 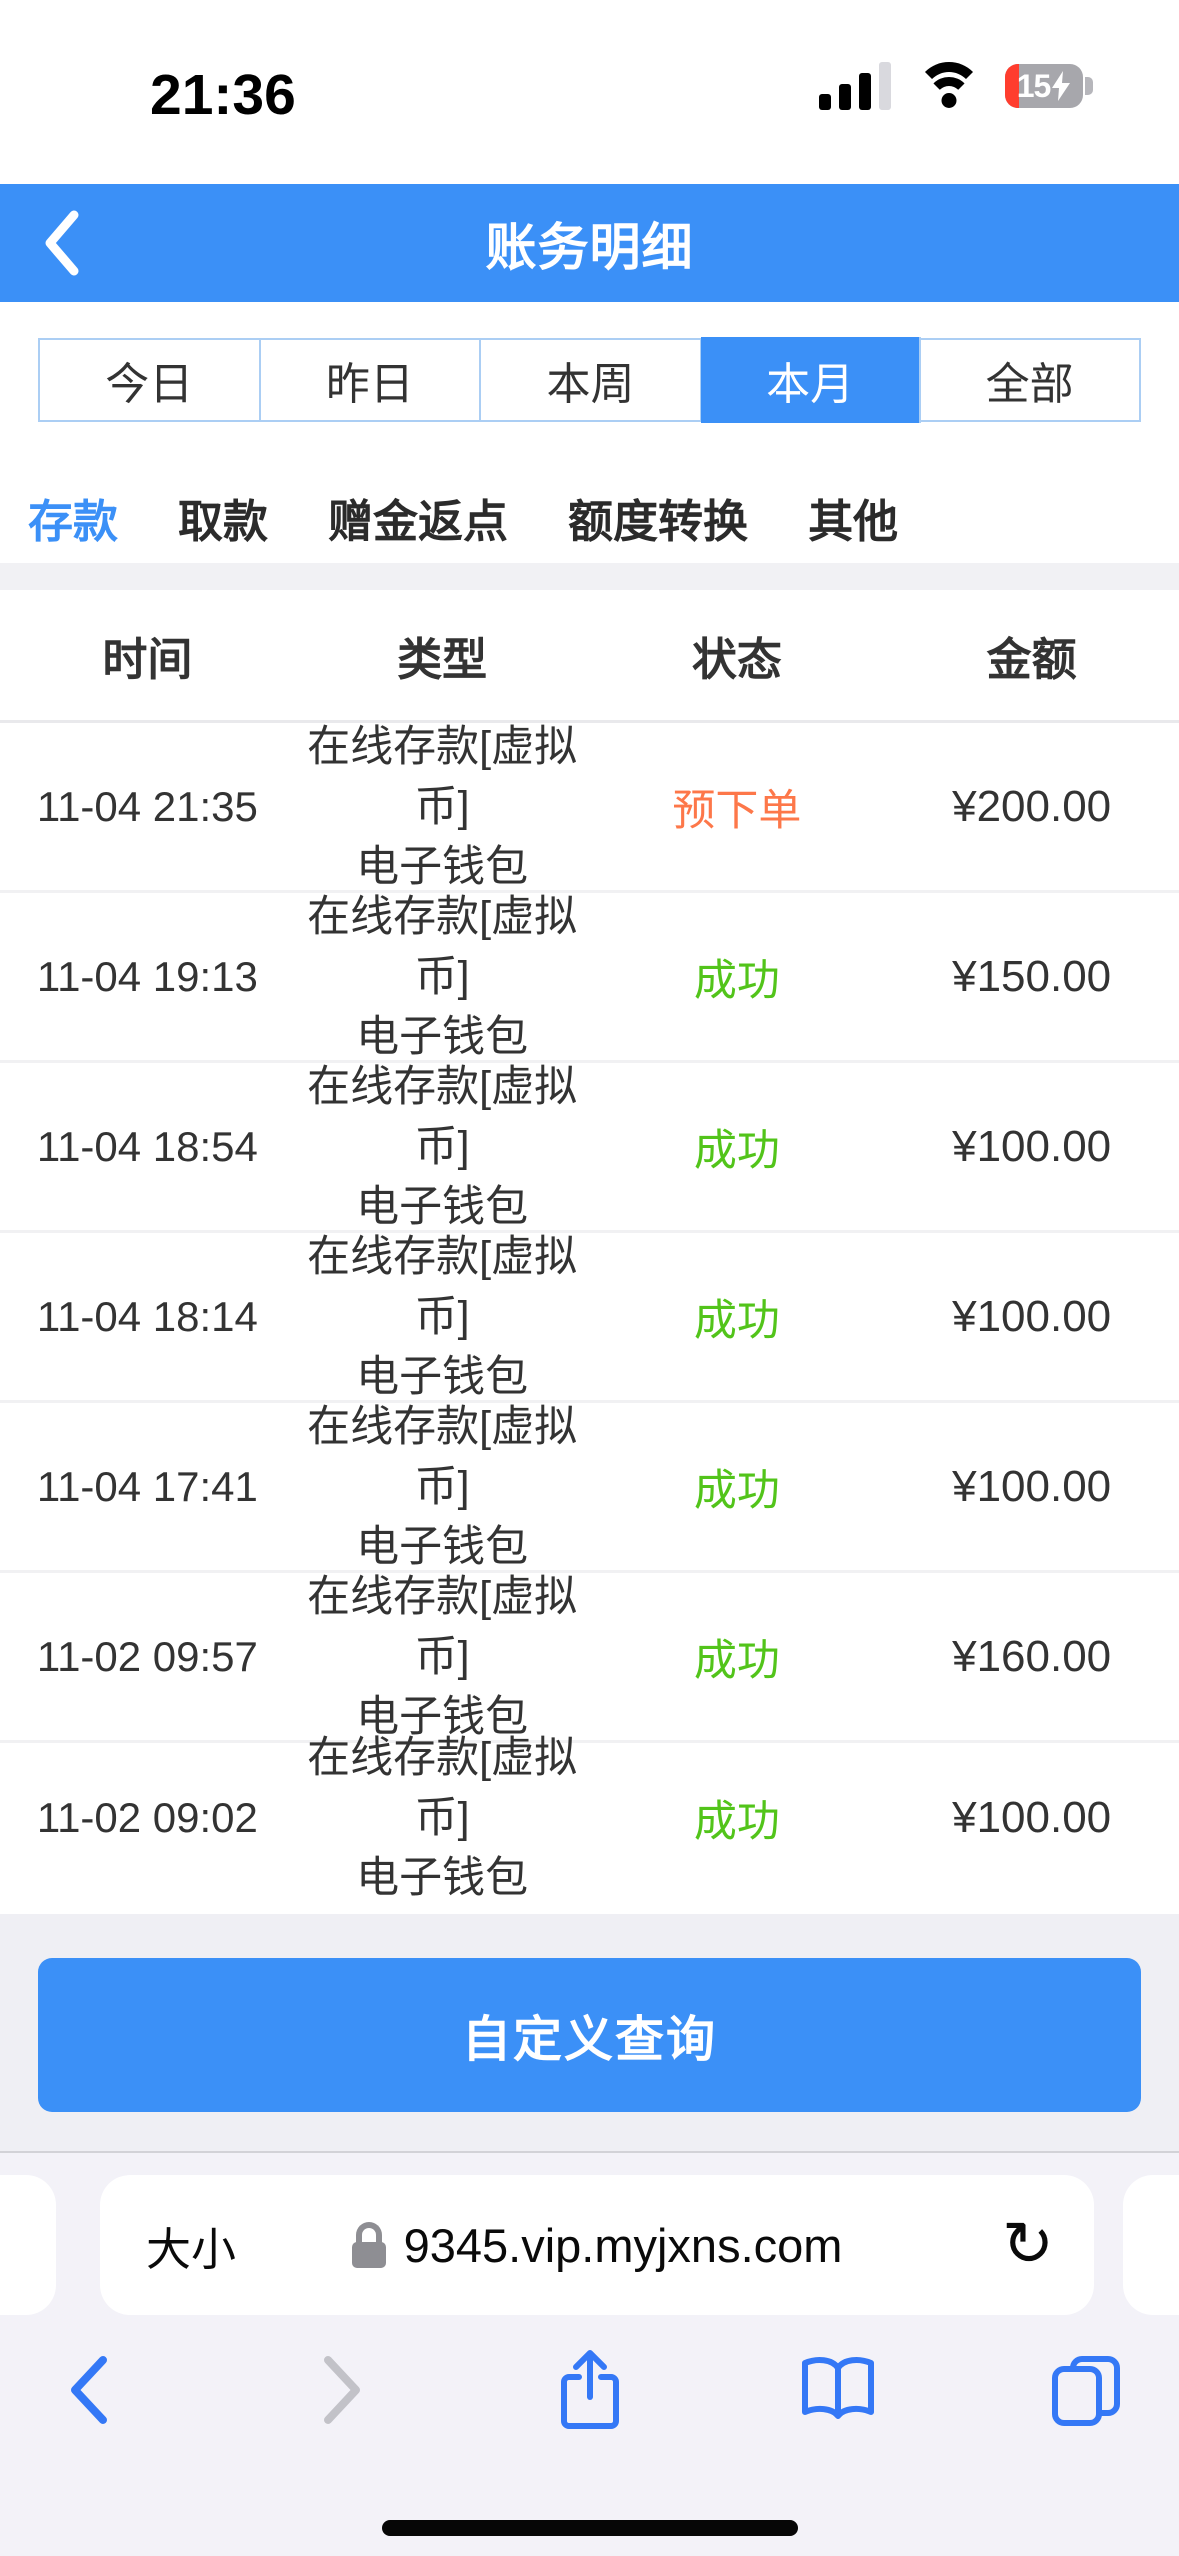 I want to click on category-tabs: 存款 取款 赠金返点 额度转换 其他, so click(x=463, y=517).